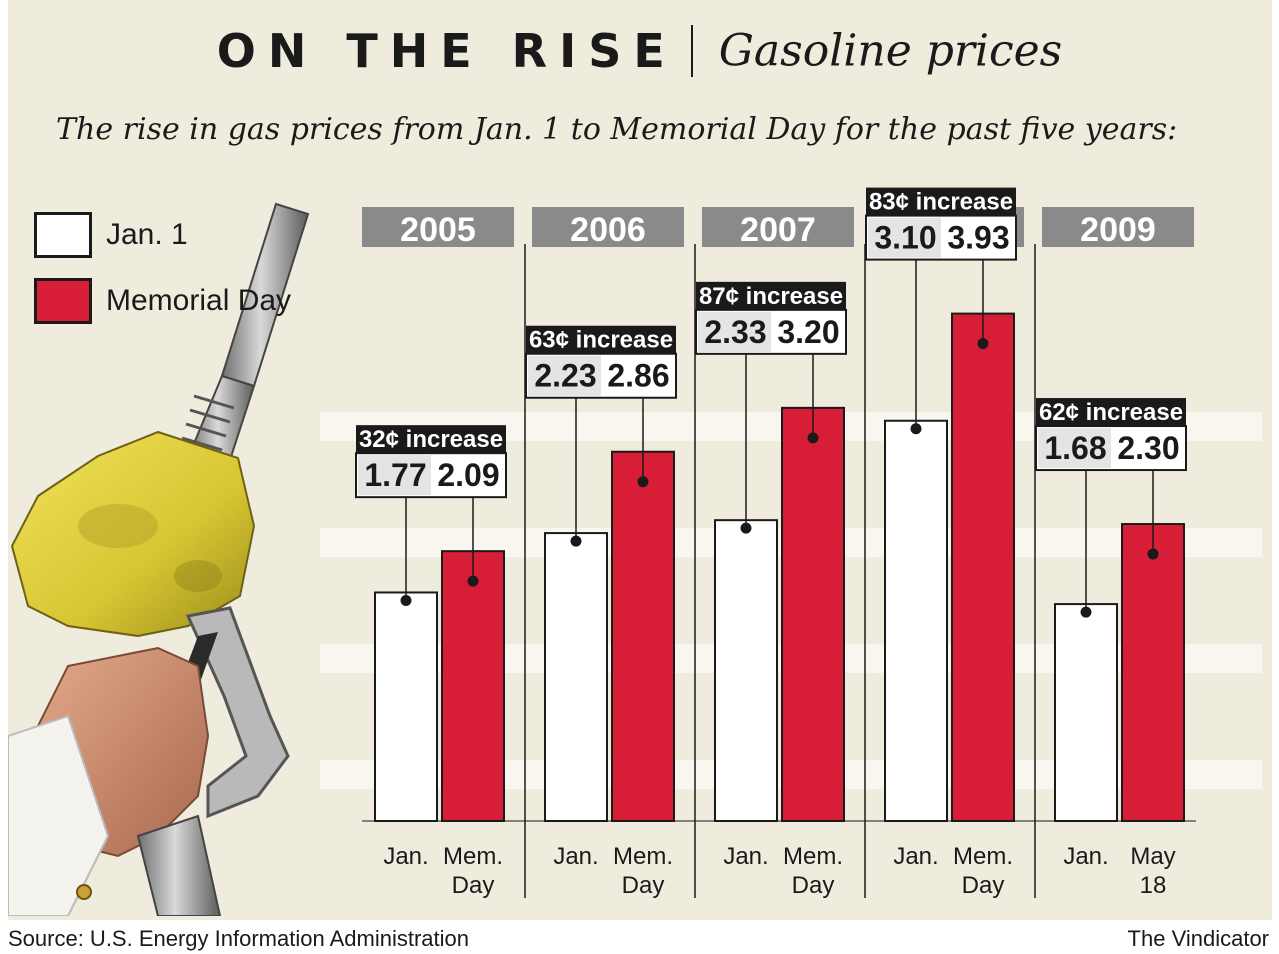  Describe the element at coordinates (109, 781) in the screenshot. I see `hand` at that location.